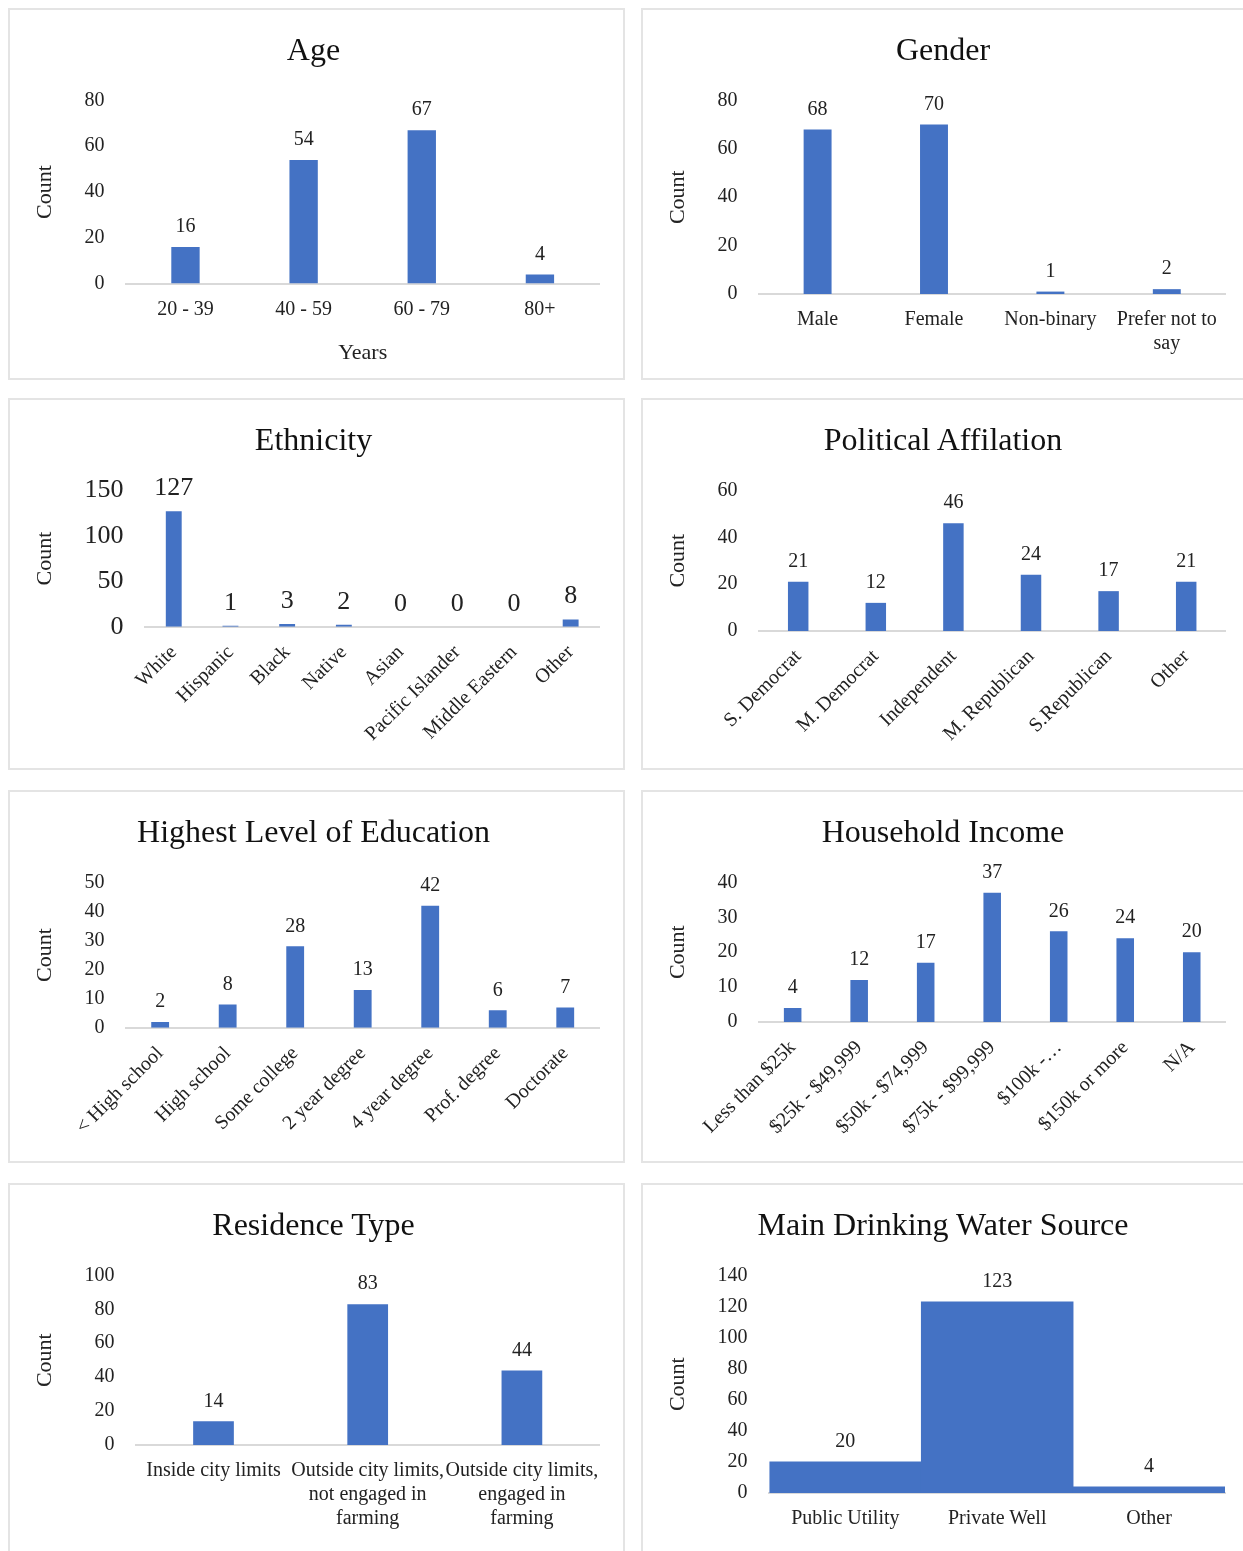  What do you see at coordinates (230, 601) in the screenshot?
I see `data-label: 1` at bounding box center [230, 601].